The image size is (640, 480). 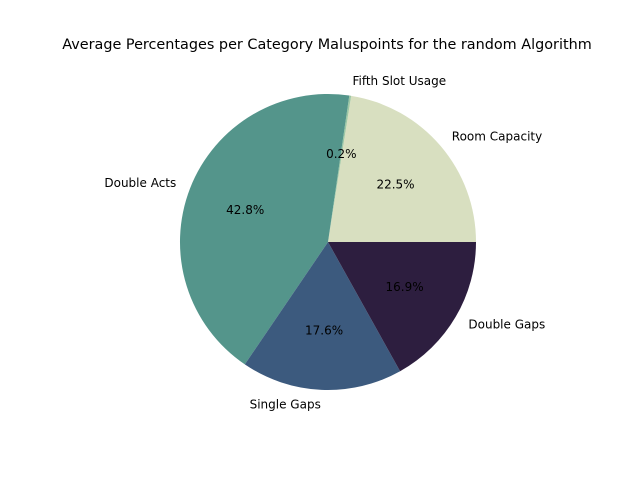 What do you see at coordinates (140, 183) in the screenshot?
I see `slice-label-double-acts: Double Acts` at bounding box center [140, 183].